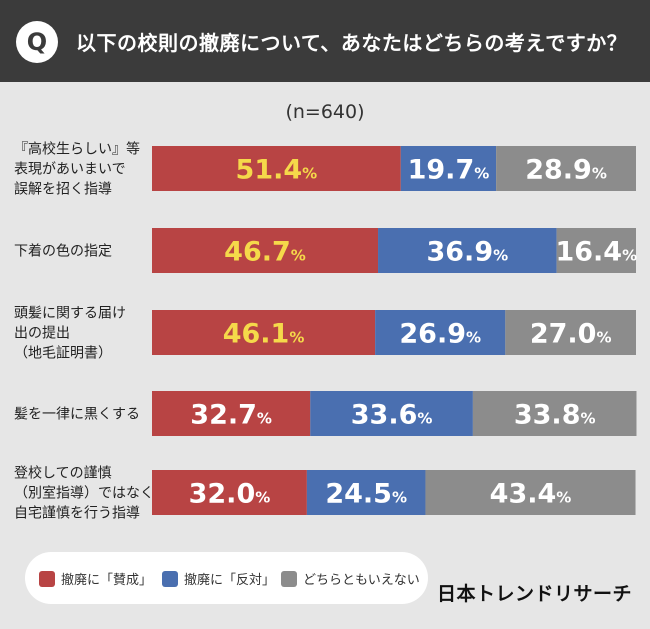  I want to click on category-label: 誤解を招く指導, so click(63, 190).